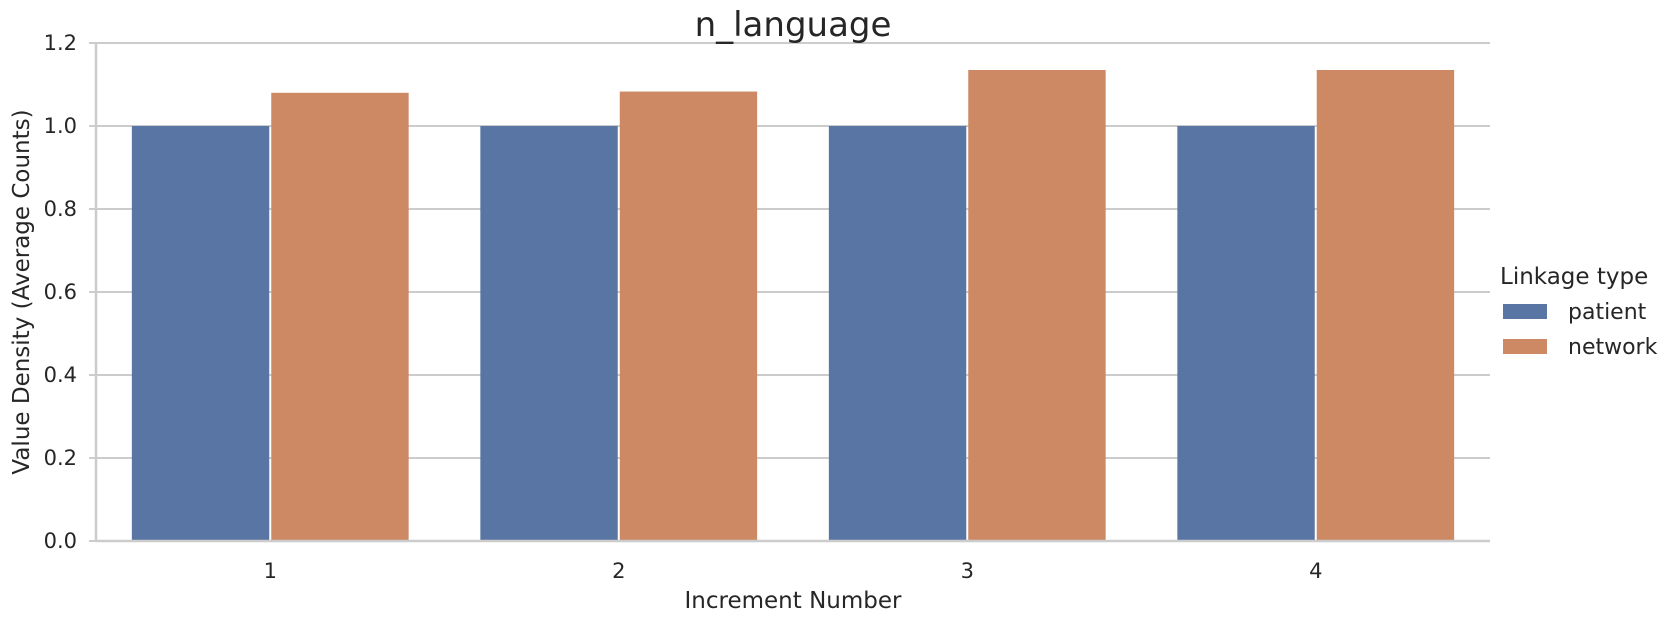  What do you see at coordinates (1580, 330) in the screenshot?
I see `legend-items: patient network` at bounding box center [1580, 330].